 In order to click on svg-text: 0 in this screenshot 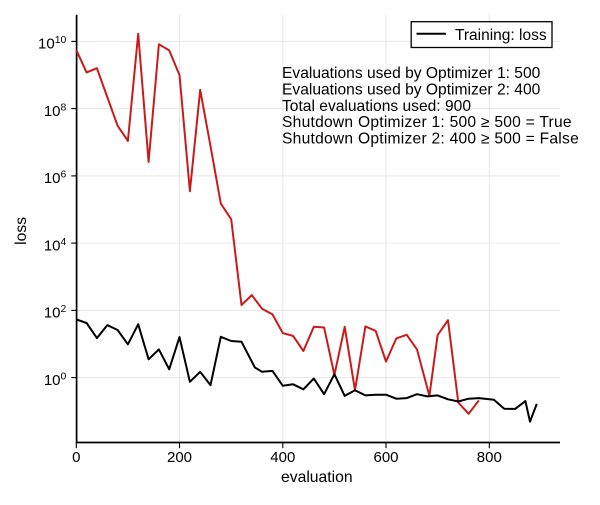, I will do `click(76, 457)`.